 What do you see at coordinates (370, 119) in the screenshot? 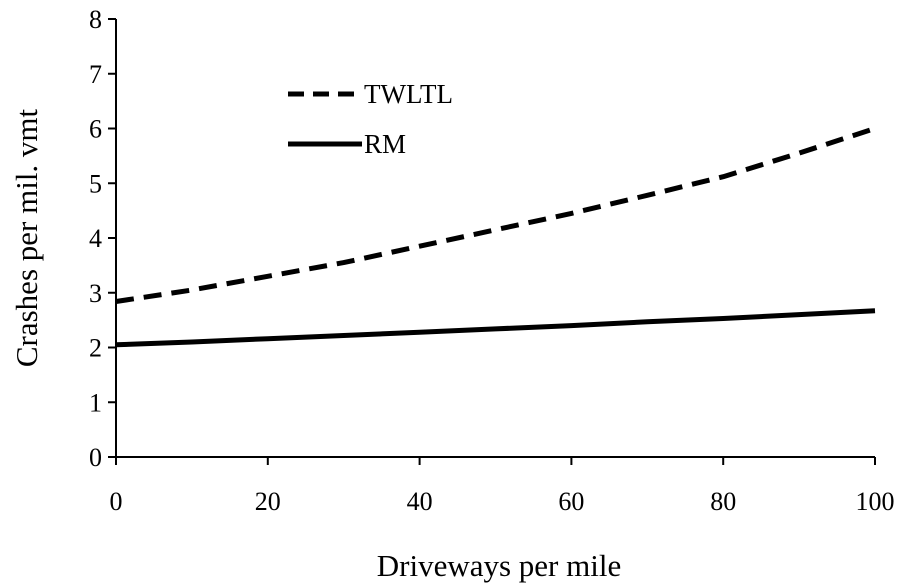
I see `legend: TWLTL RM` at bounding box center [370, 119].